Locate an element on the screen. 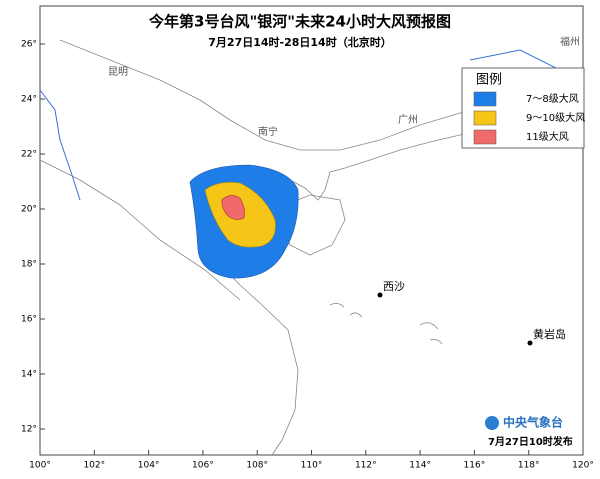 The width and height of the screenshot is (600, 479). lon-tick-label: 102° is located at coordinates (94, 466).